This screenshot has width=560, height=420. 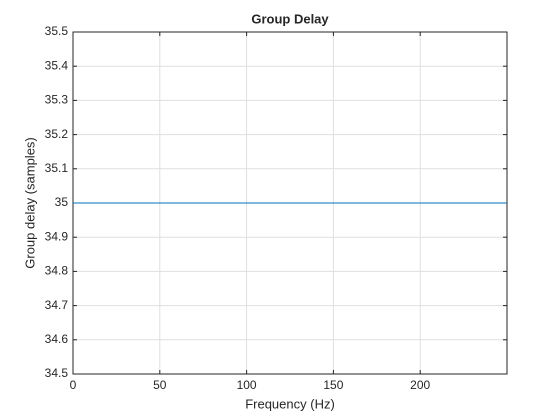 What do you see at coordinates (160, 385) in the screenshot?
I see `x-tick-label: 50` at bounding box center [160, 385].